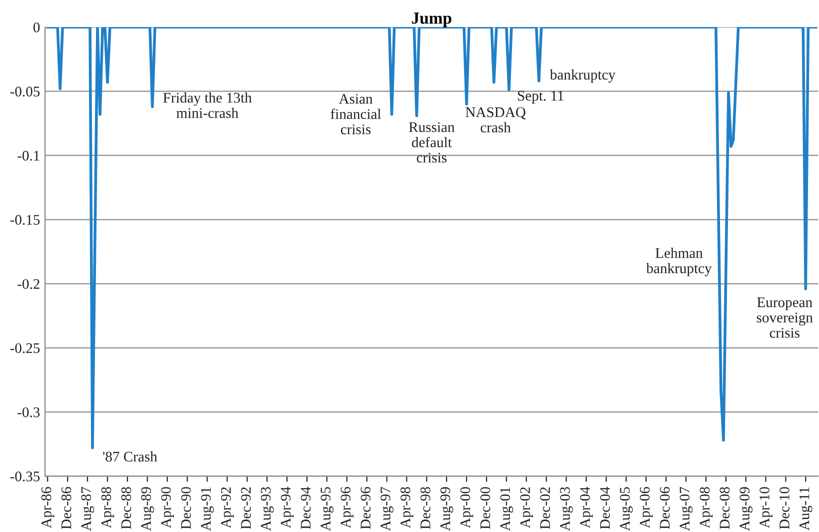 This screenshot has width=819, height=532. Describe the element at coordinates (227, 507) in the screenshot. I see `x-tick-label: Apr-92` at that location.